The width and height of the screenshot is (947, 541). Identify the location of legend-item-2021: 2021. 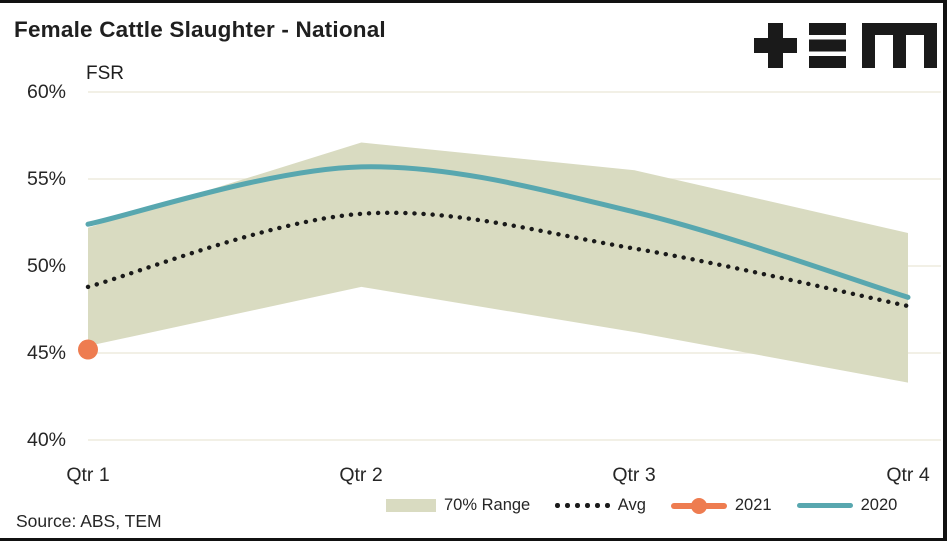
(721, 505).